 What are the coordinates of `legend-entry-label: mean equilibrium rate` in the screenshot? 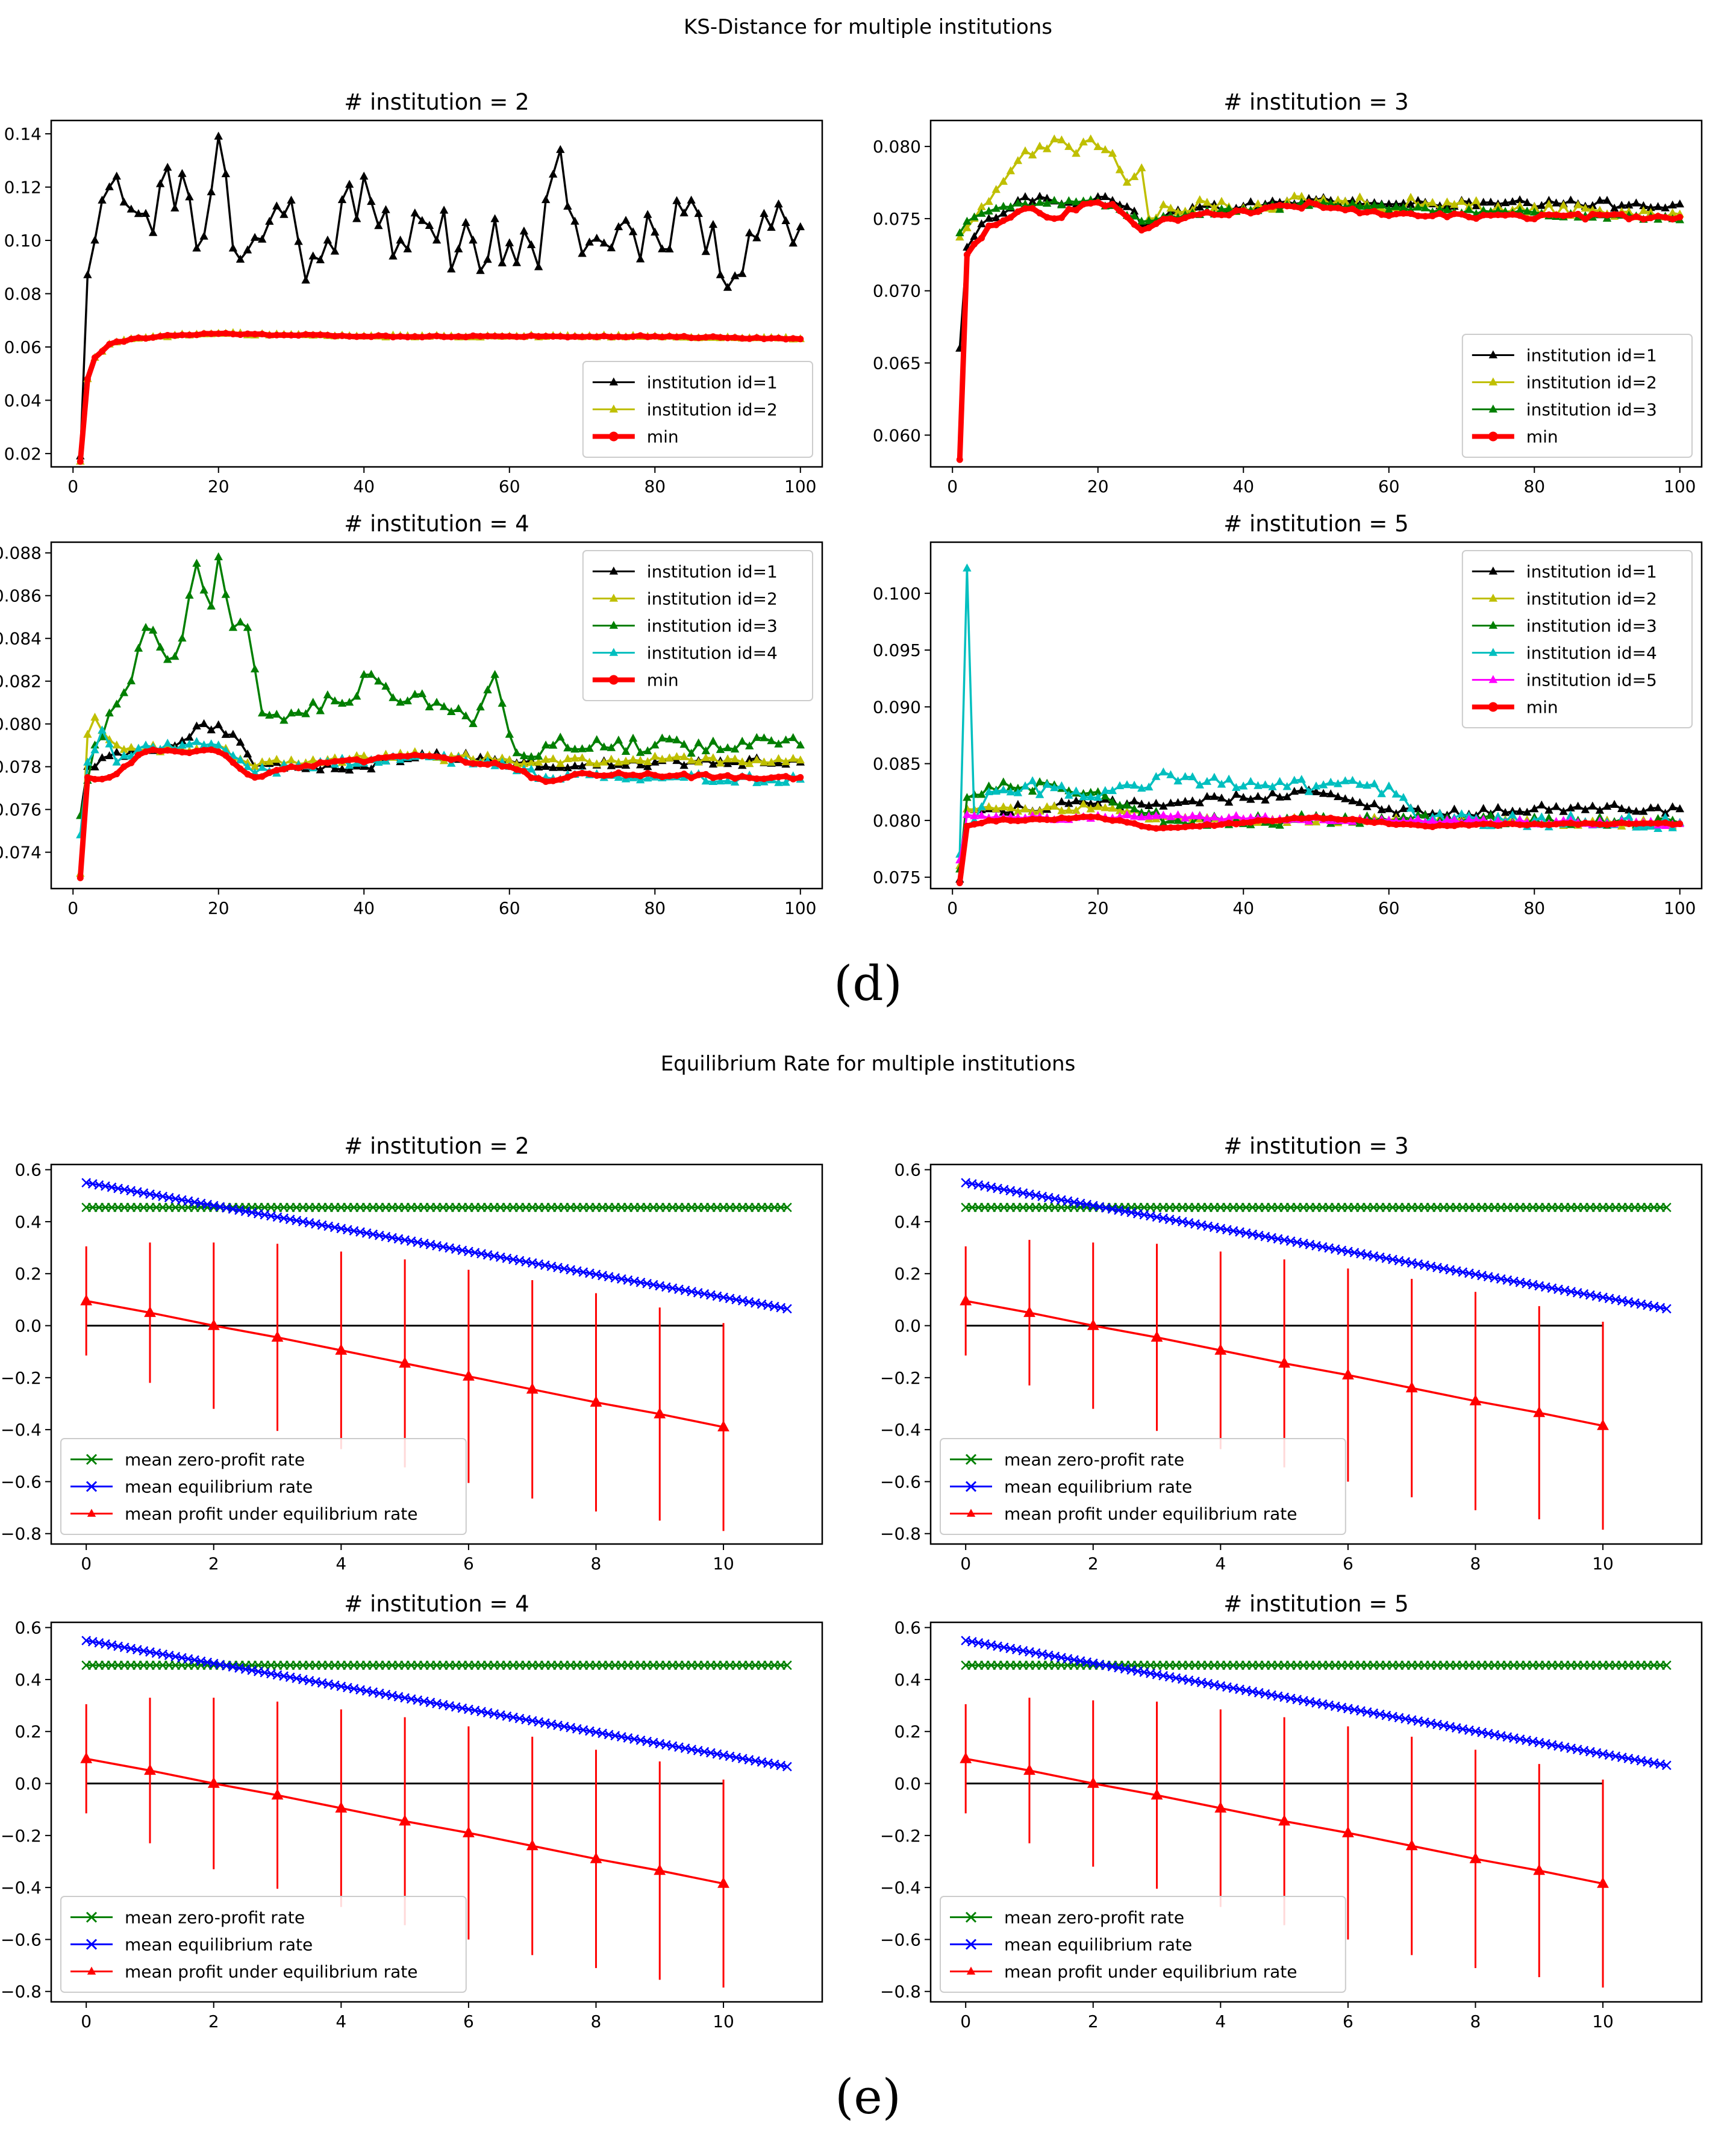 It's located at (219, 1487).